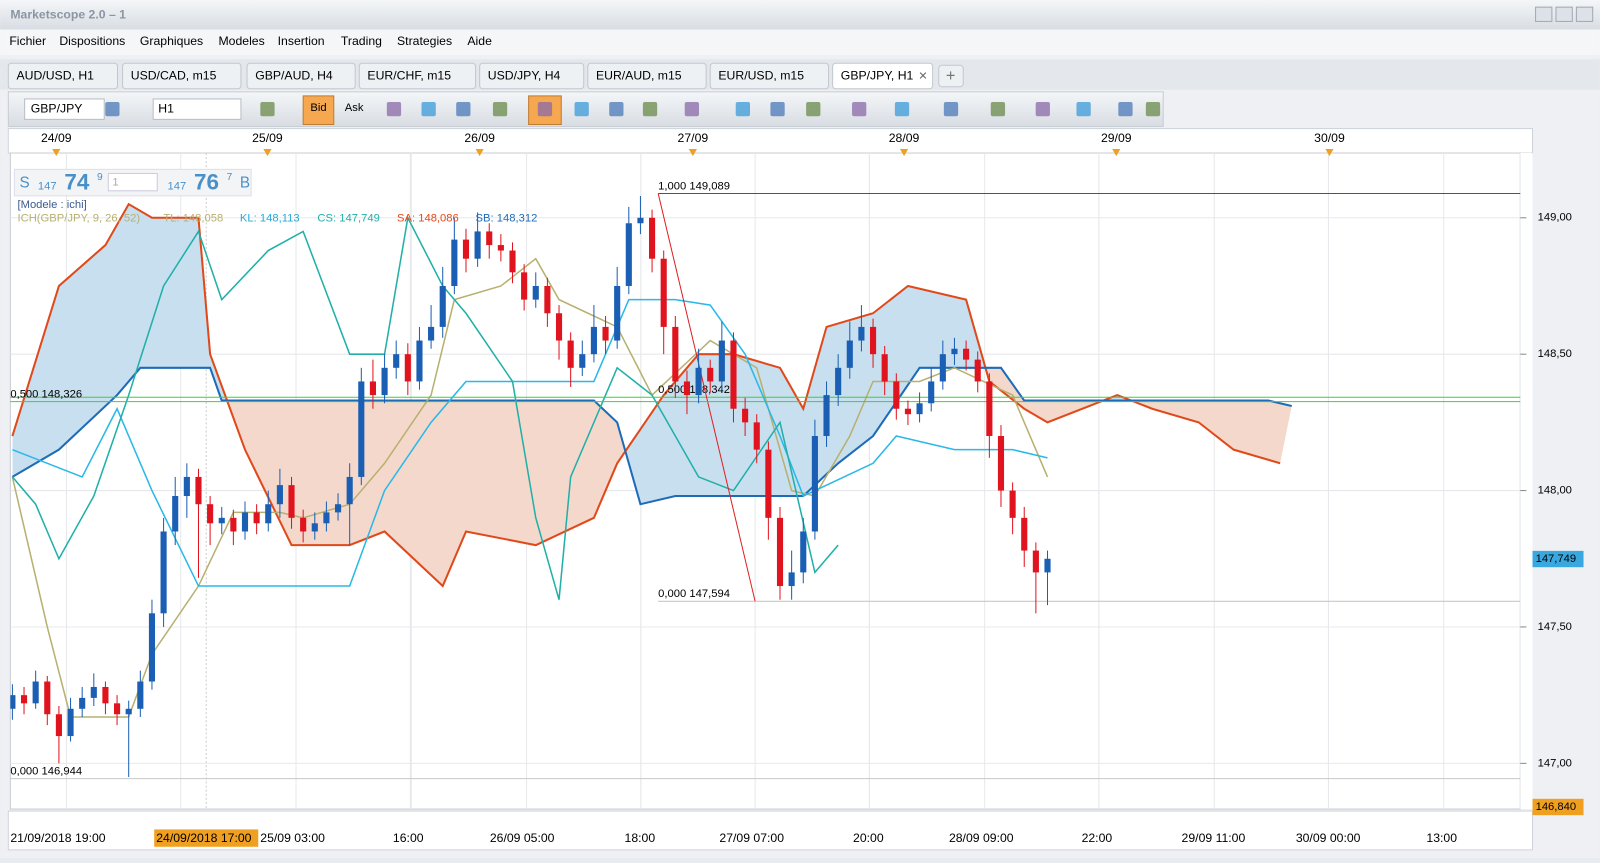  What do you see at coordinates (694, 390) in the screenshot?
I see `fib-label: 0,500 148,342` at bounding box center [694, 390].